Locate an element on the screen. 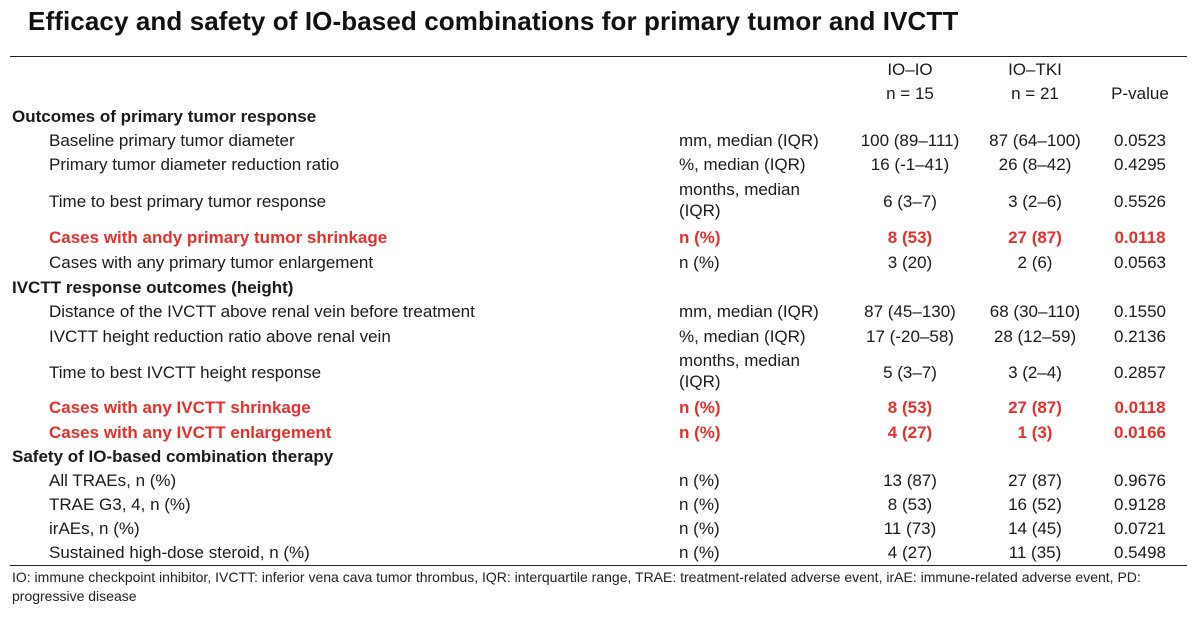 The height and width of the screenshot is (617, 1200). row-io-tki-value: 1 (3) is located at coordinates (1035, 432).